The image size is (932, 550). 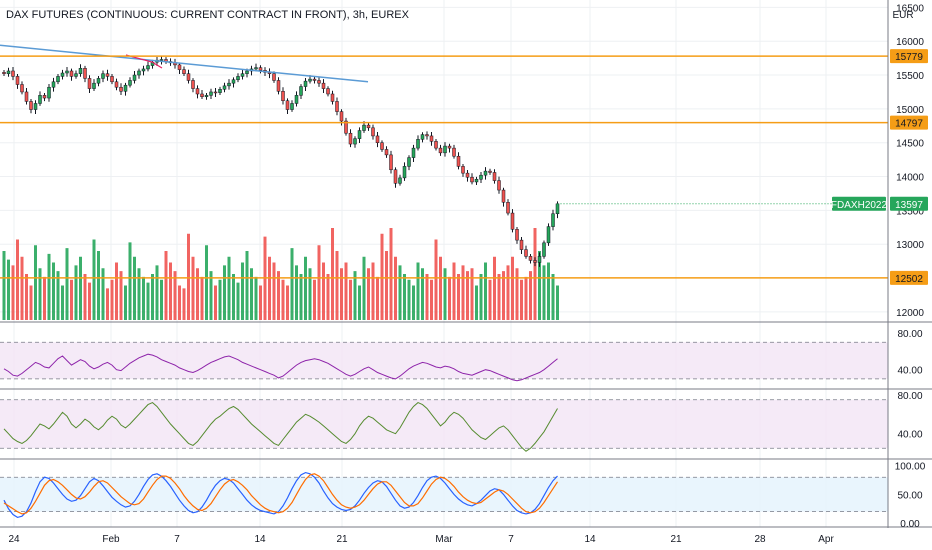 I want to click on indicator-tick-label: 100.00, so click(x=910, y=467).